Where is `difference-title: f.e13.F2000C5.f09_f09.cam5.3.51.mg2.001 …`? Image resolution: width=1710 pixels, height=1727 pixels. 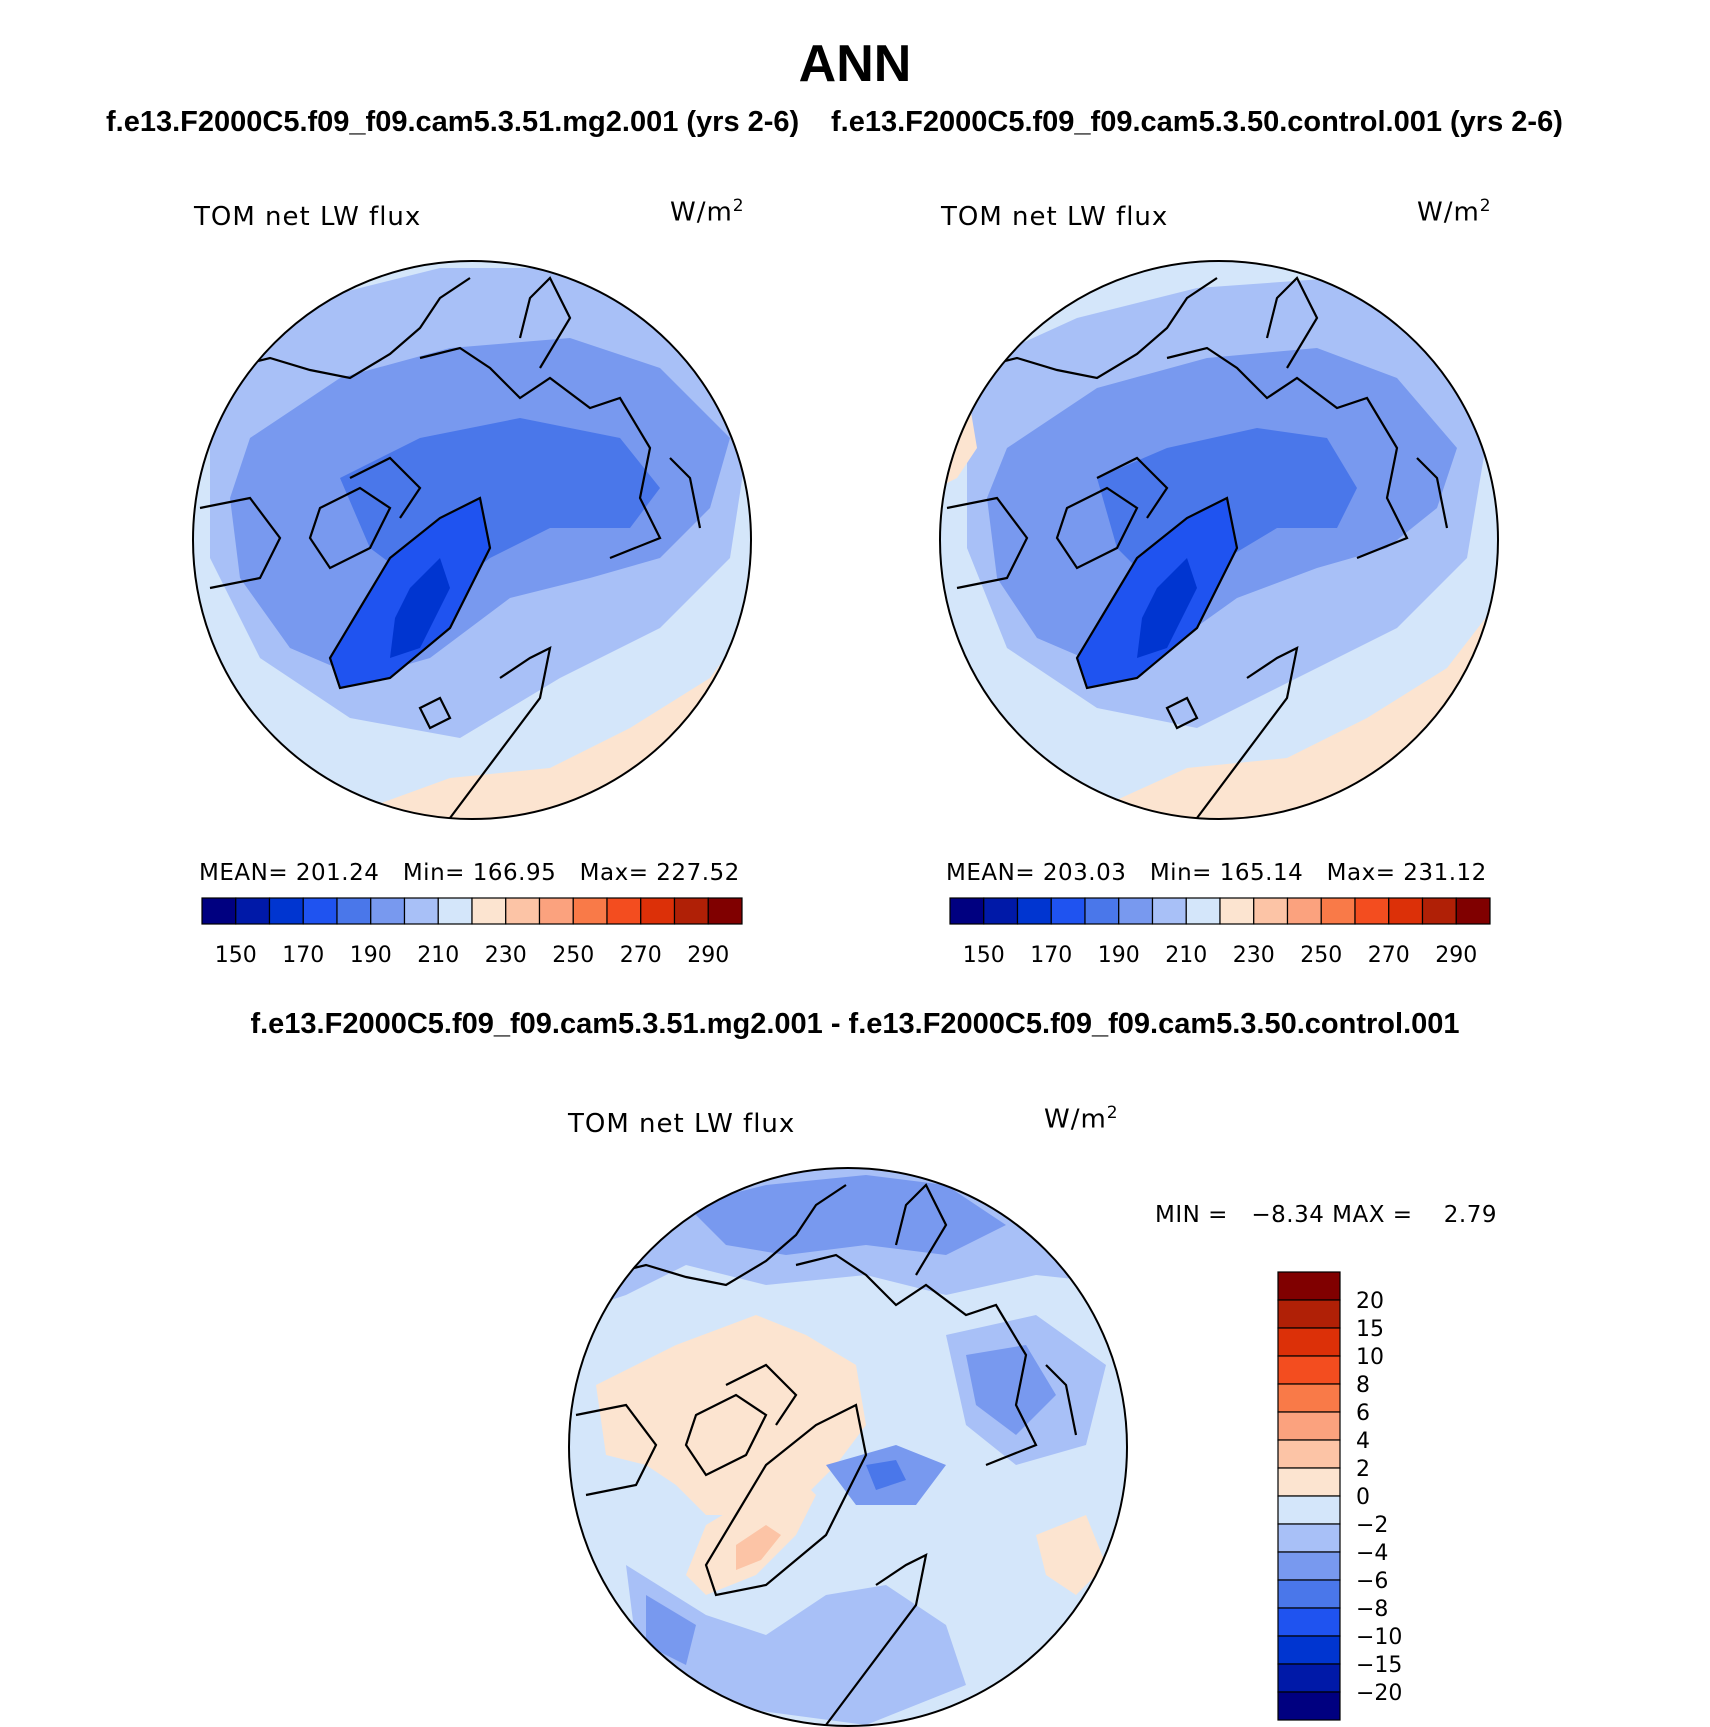 difference-title: f.e13.F2000C5.f09_f09.cam5.3.51.mg2.001 … is located at coordinates (855, 1024).